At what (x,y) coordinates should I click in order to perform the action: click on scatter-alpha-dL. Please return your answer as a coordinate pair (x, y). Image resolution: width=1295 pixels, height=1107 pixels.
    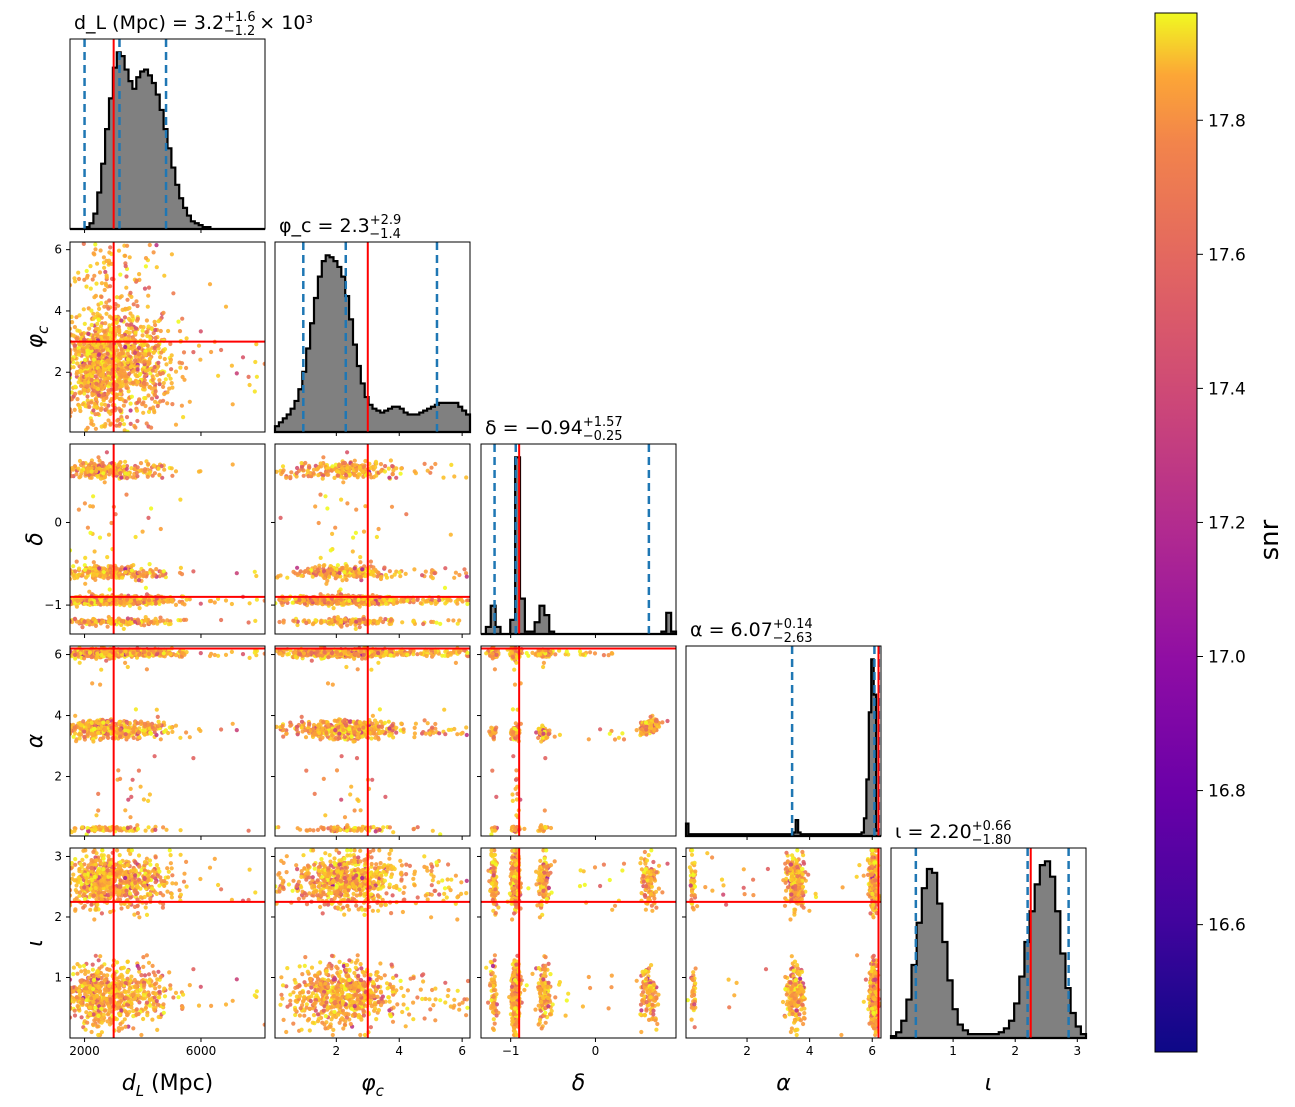
    Looking at the image, I should click on (167, 741).